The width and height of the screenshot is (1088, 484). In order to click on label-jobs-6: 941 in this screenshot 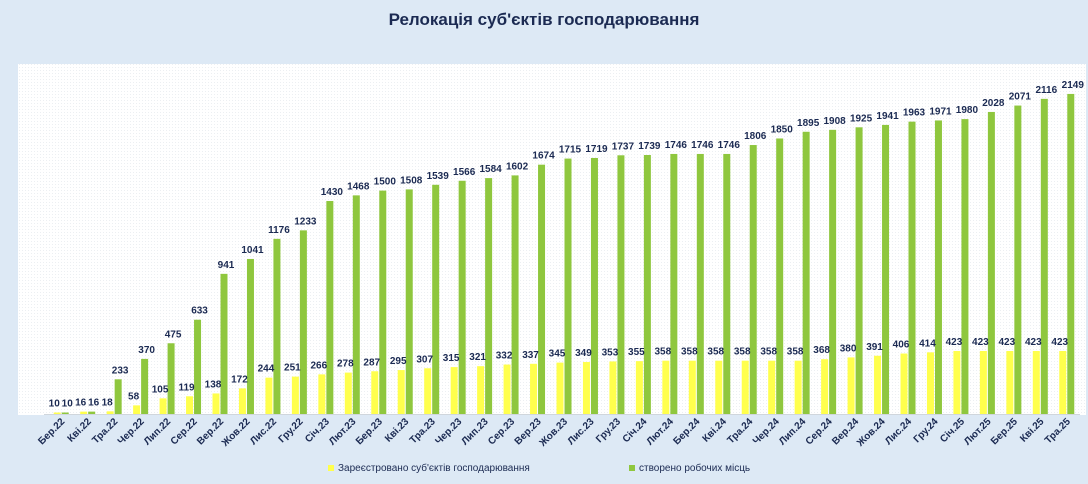, I will do `click(226, 265)`.